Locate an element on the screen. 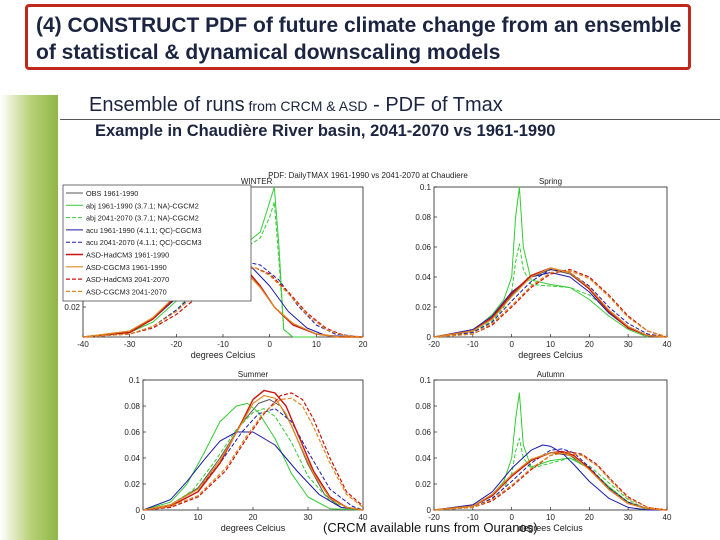  panel-title: Autumn is located at coordinates (551, 374).